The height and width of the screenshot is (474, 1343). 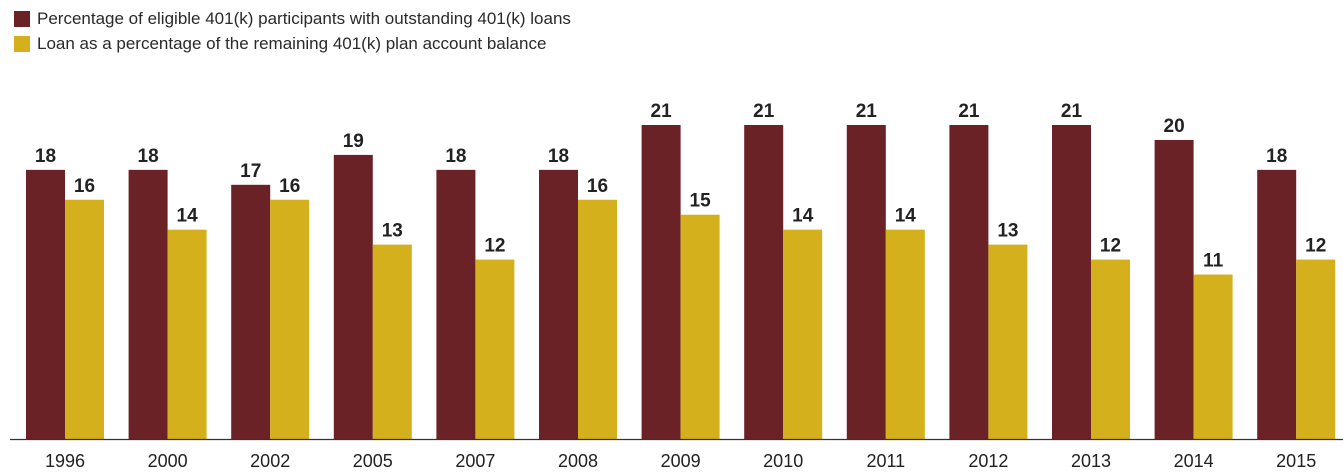 What do you see at coordinates (373, 461) in the screenshot?
I see `x-tick-label-2005: 2005` at bounding box center [373, 461].